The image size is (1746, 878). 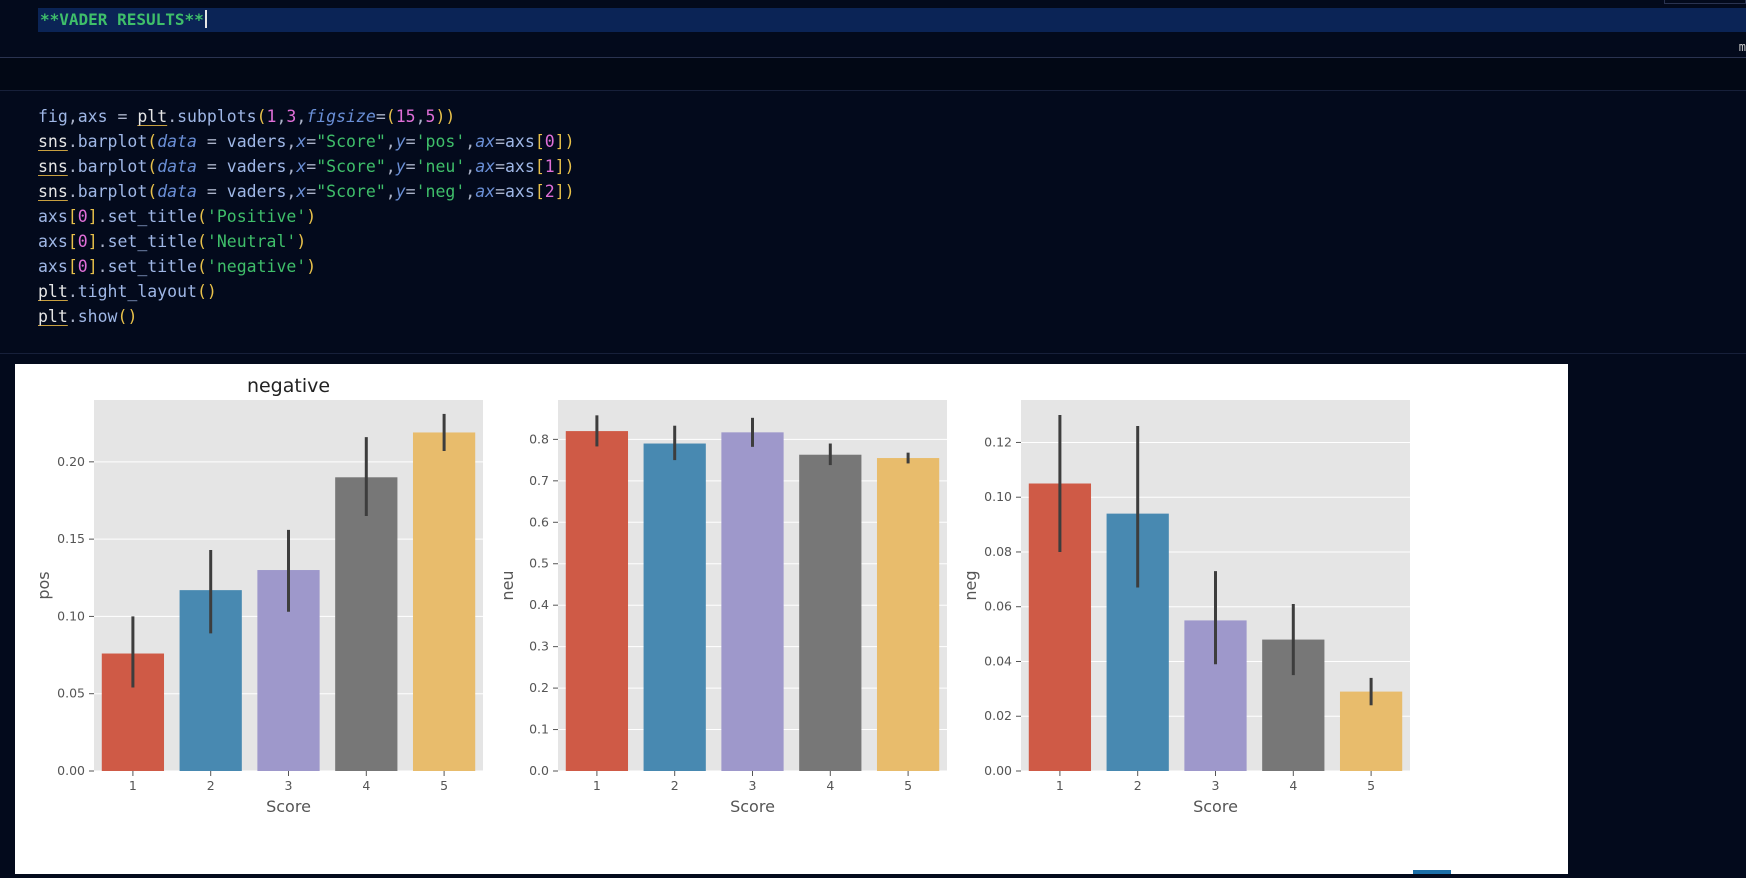 I want to click on chart-panel: 0.0 0.1 0.2 0.3 0.4 0.5 0.6 0.7 0.8 1 2 3 4 5 Score neu, so click(x=722, y=608).